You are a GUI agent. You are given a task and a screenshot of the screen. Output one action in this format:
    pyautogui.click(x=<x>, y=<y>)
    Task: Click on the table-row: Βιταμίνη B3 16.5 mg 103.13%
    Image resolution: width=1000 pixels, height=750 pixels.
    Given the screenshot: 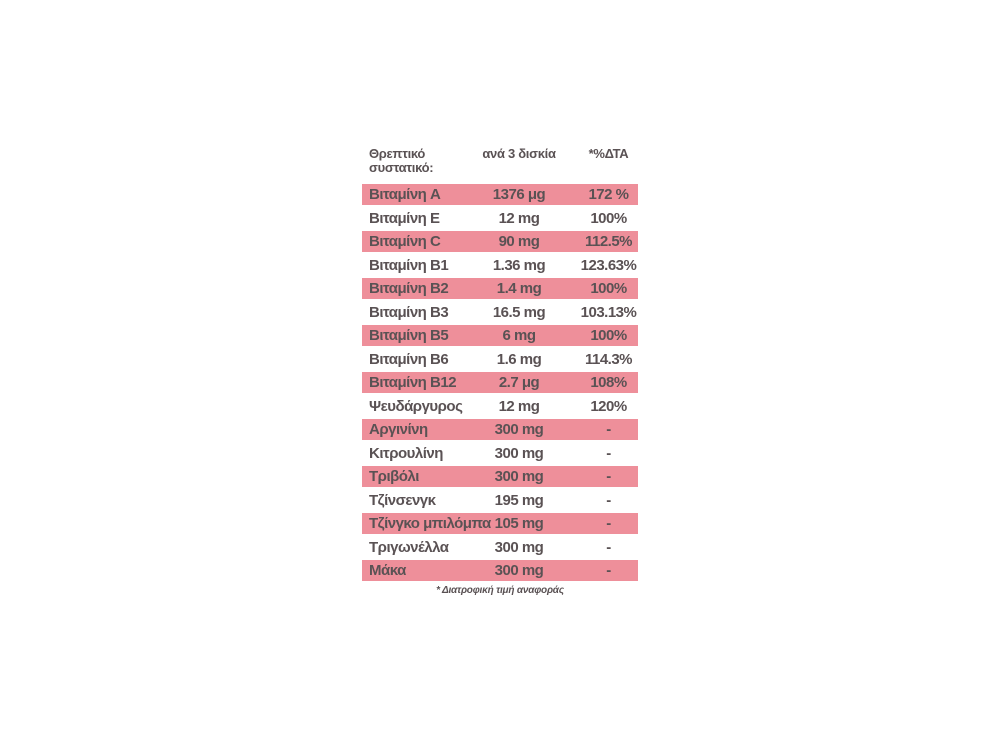 What is the action you would take?
    pyautogui.click(x=500, y=312)
    